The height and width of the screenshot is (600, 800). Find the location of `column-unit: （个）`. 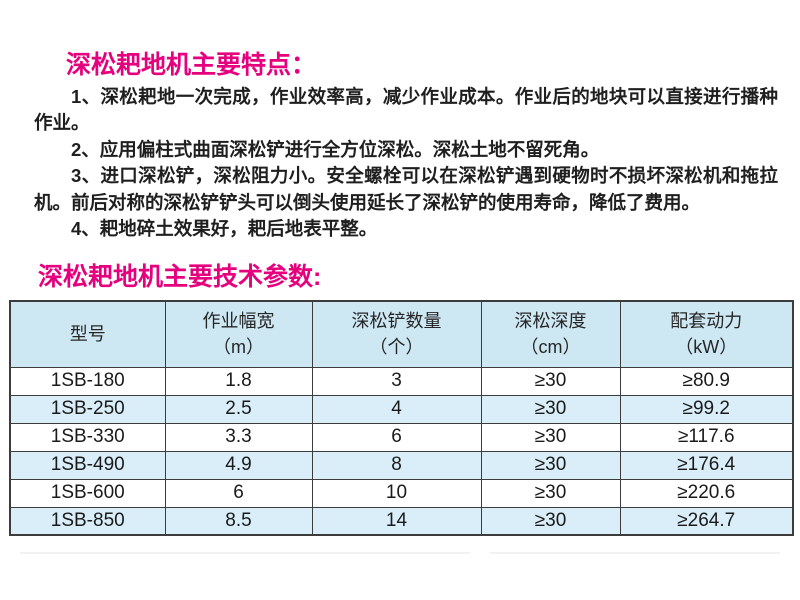

column-unit: （个） is located at coordinates (396, 347).